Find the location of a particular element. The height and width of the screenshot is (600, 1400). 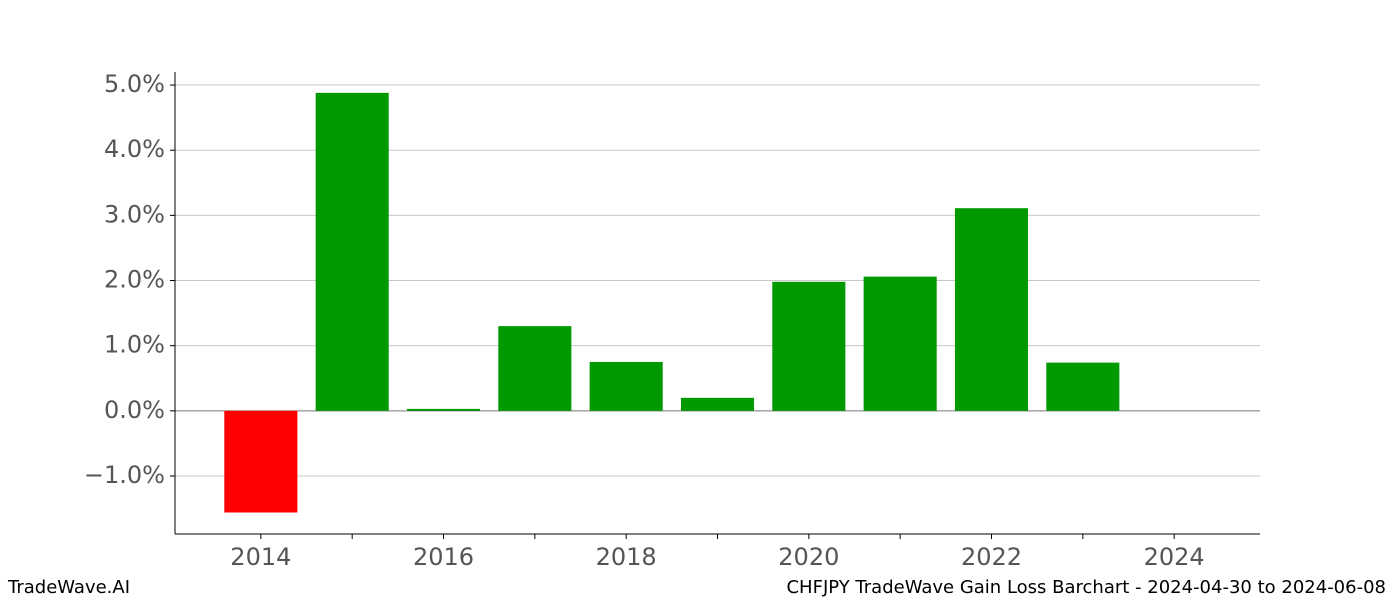

y-tick-label: 0.0% is located at coordinates (134, 410).